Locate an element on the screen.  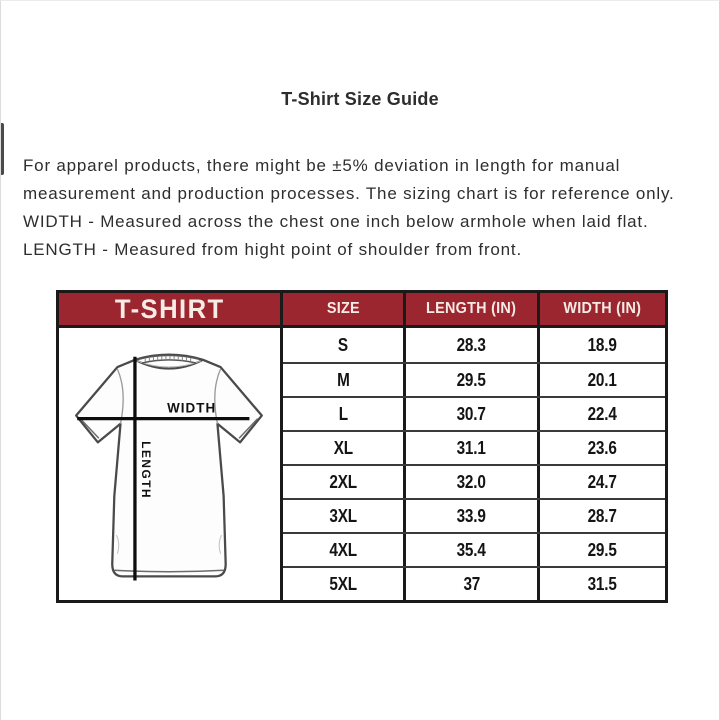
table-row: 4XL 35.4 29.5 is located at coordinates (474, 549).